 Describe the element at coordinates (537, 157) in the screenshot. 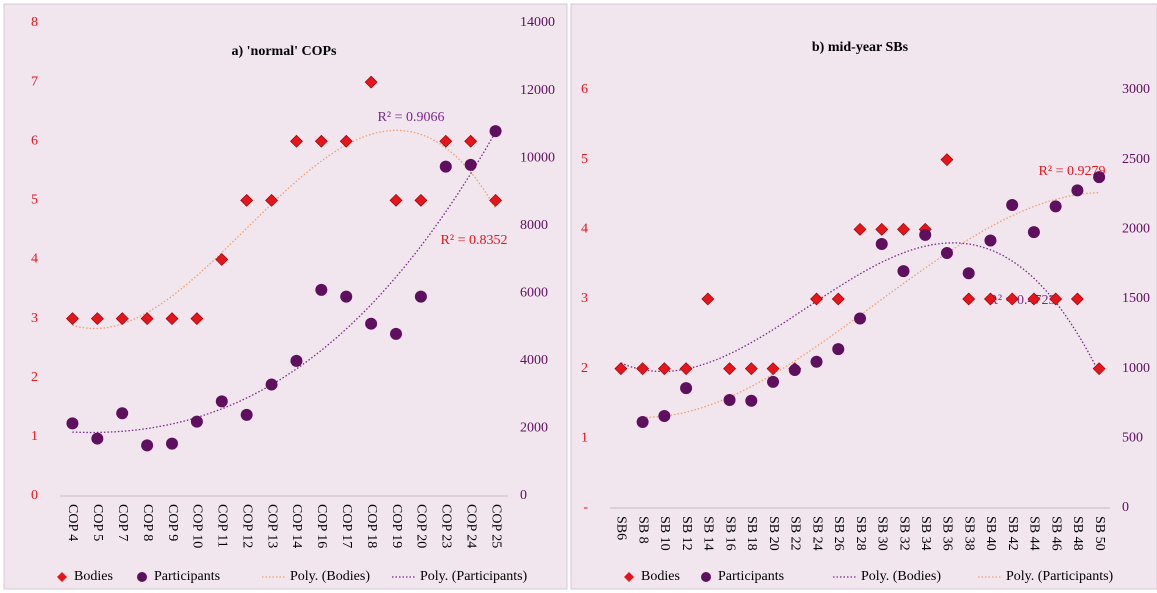

I see `y2-tick-label: 10000` at that location.